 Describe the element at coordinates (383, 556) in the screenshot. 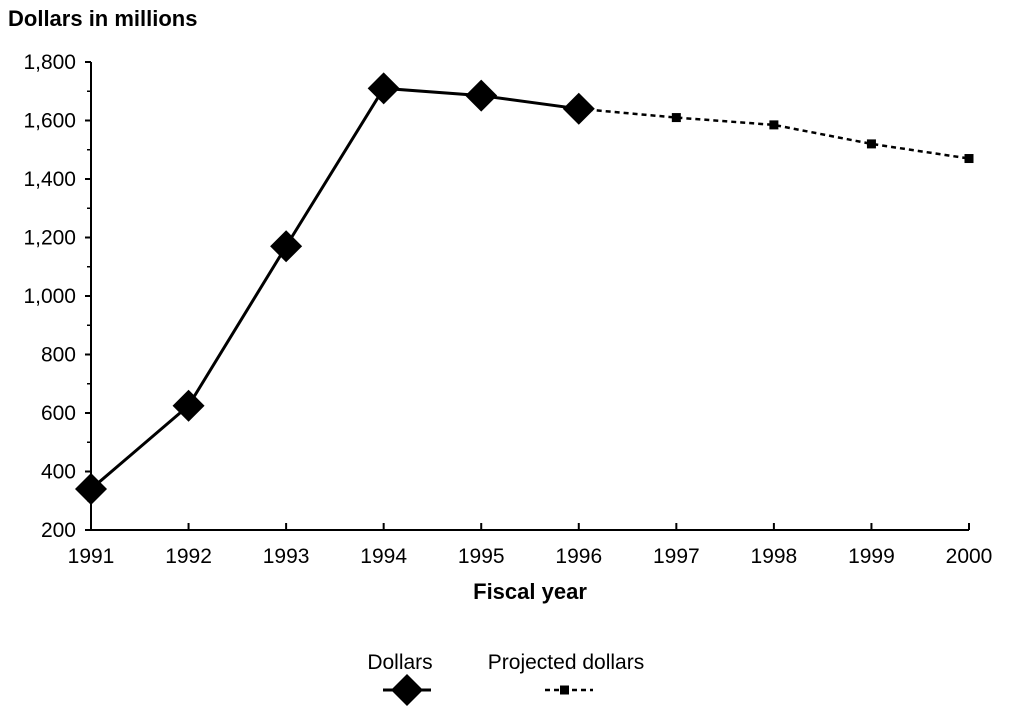

I see `x-tick-label: 1994` at that location.